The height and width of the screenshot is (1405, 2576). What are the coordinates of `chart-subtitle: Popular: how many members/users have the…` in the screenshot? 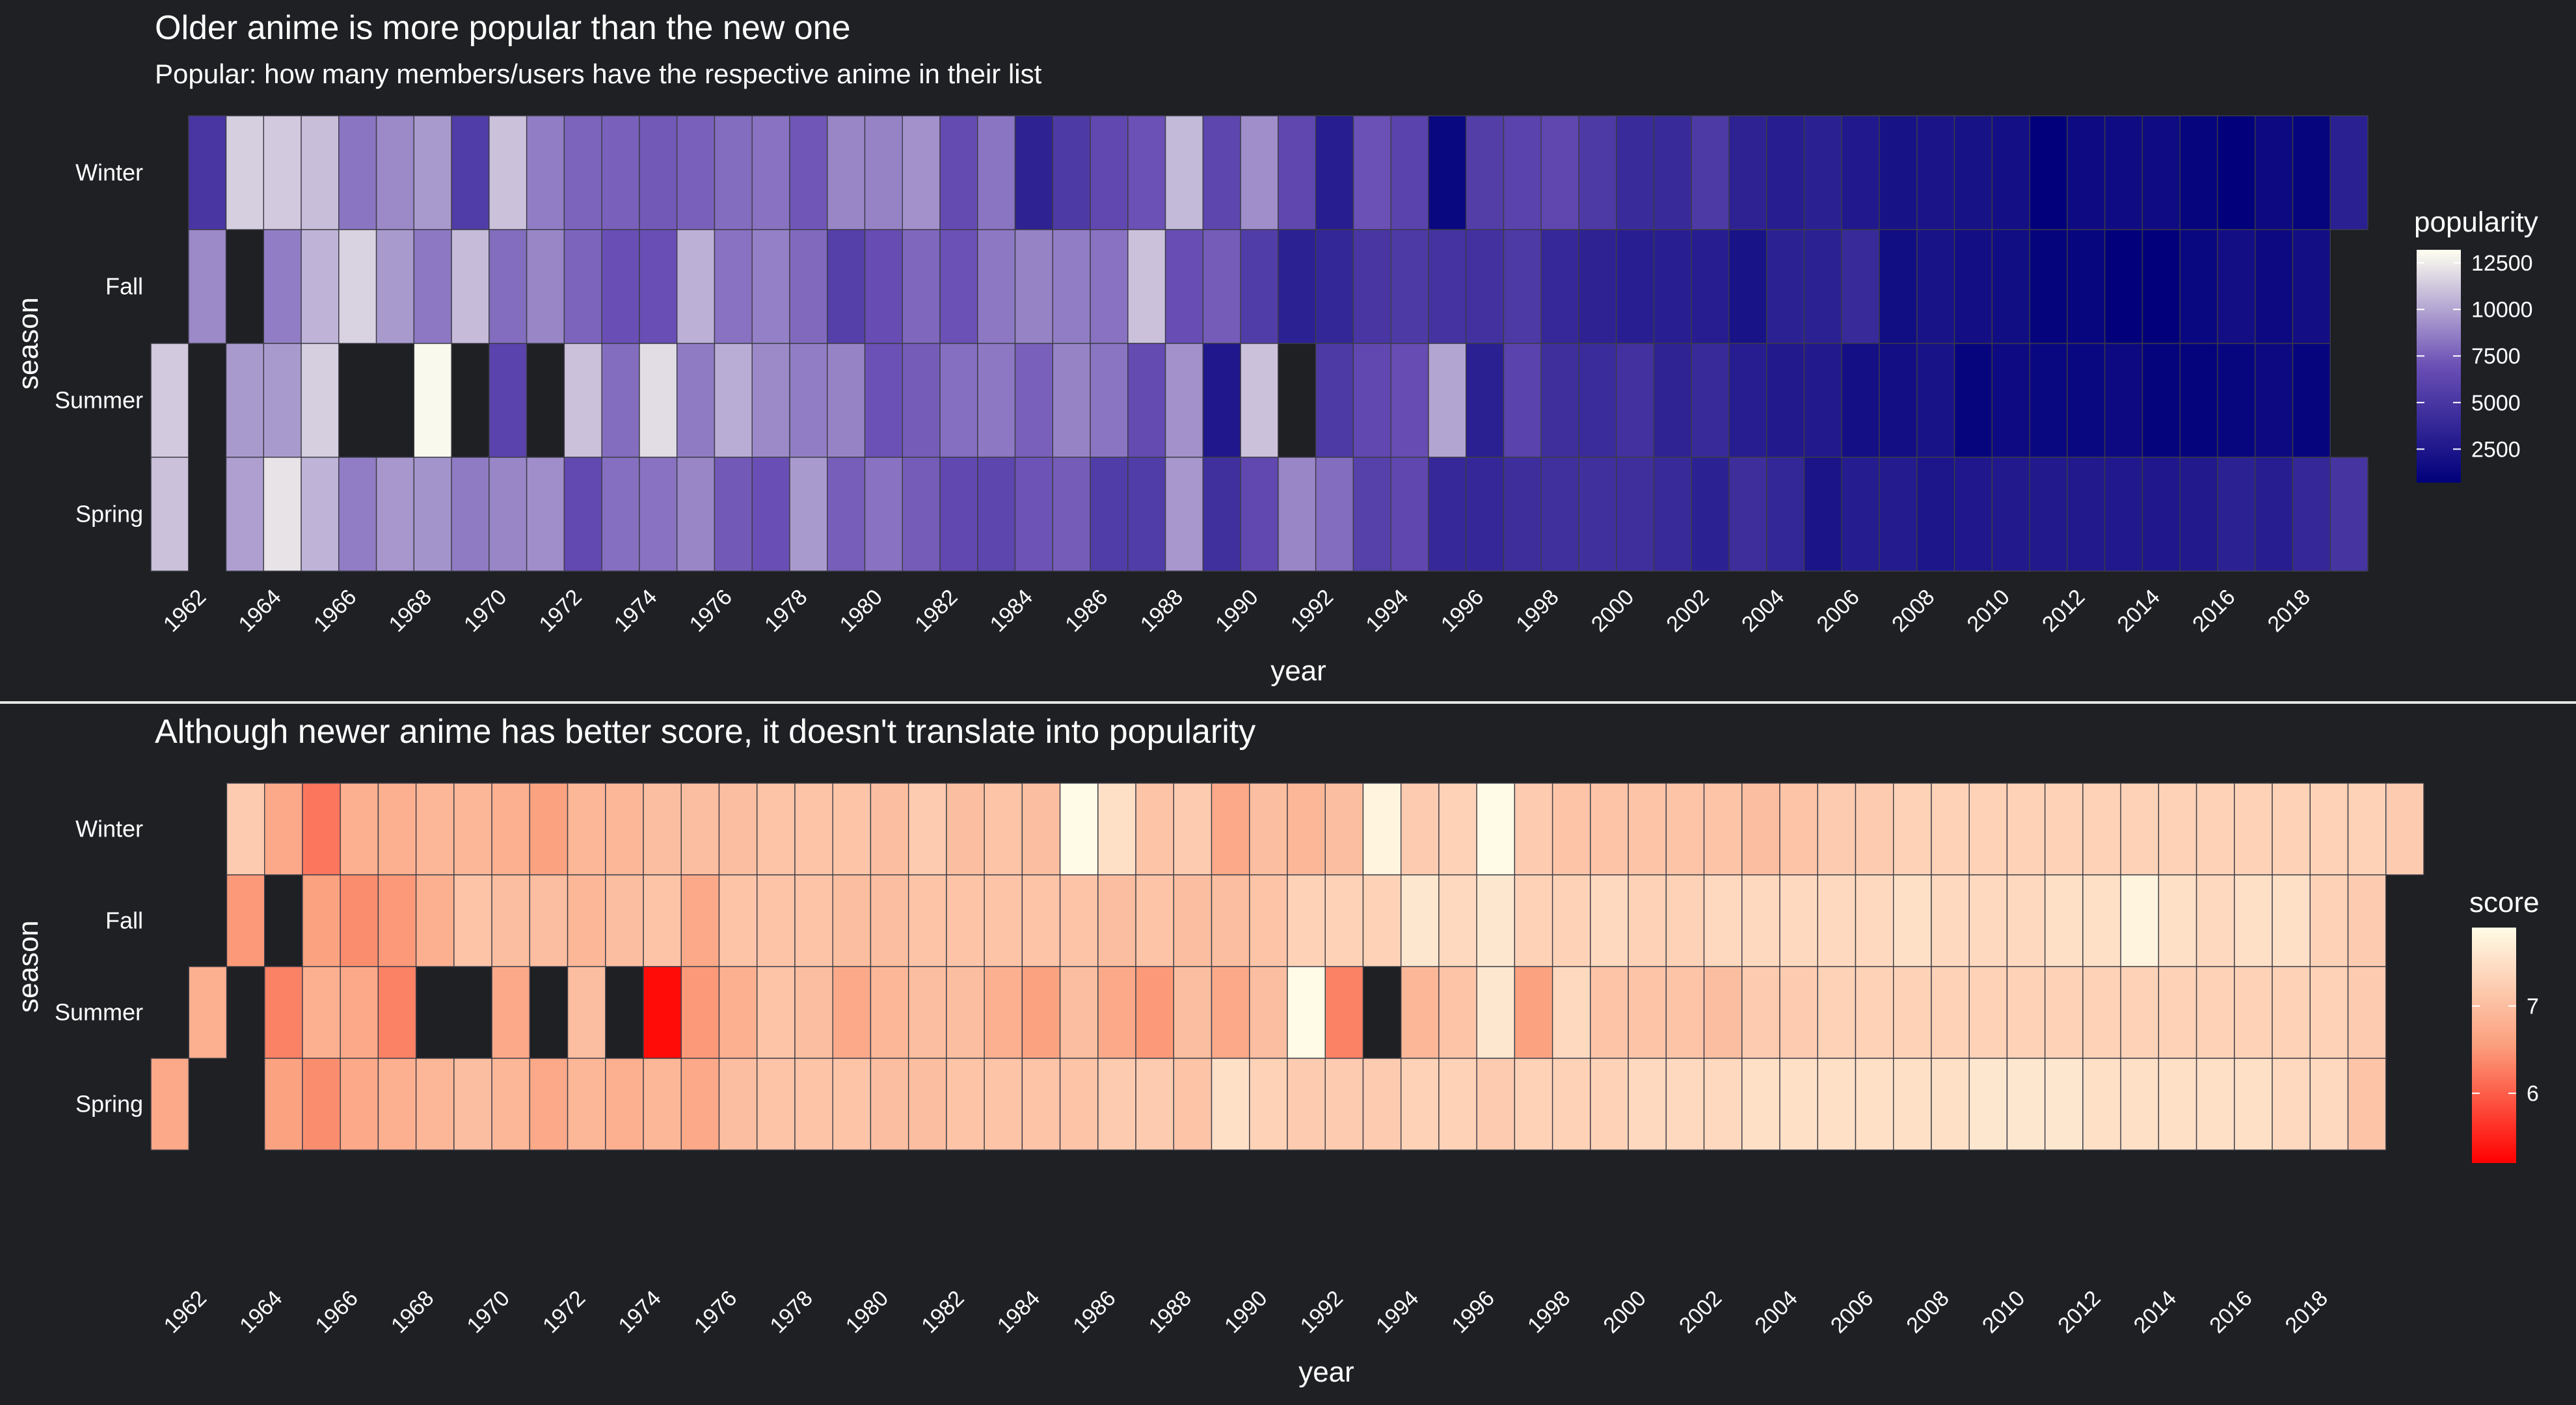 It's located at (598, 74).